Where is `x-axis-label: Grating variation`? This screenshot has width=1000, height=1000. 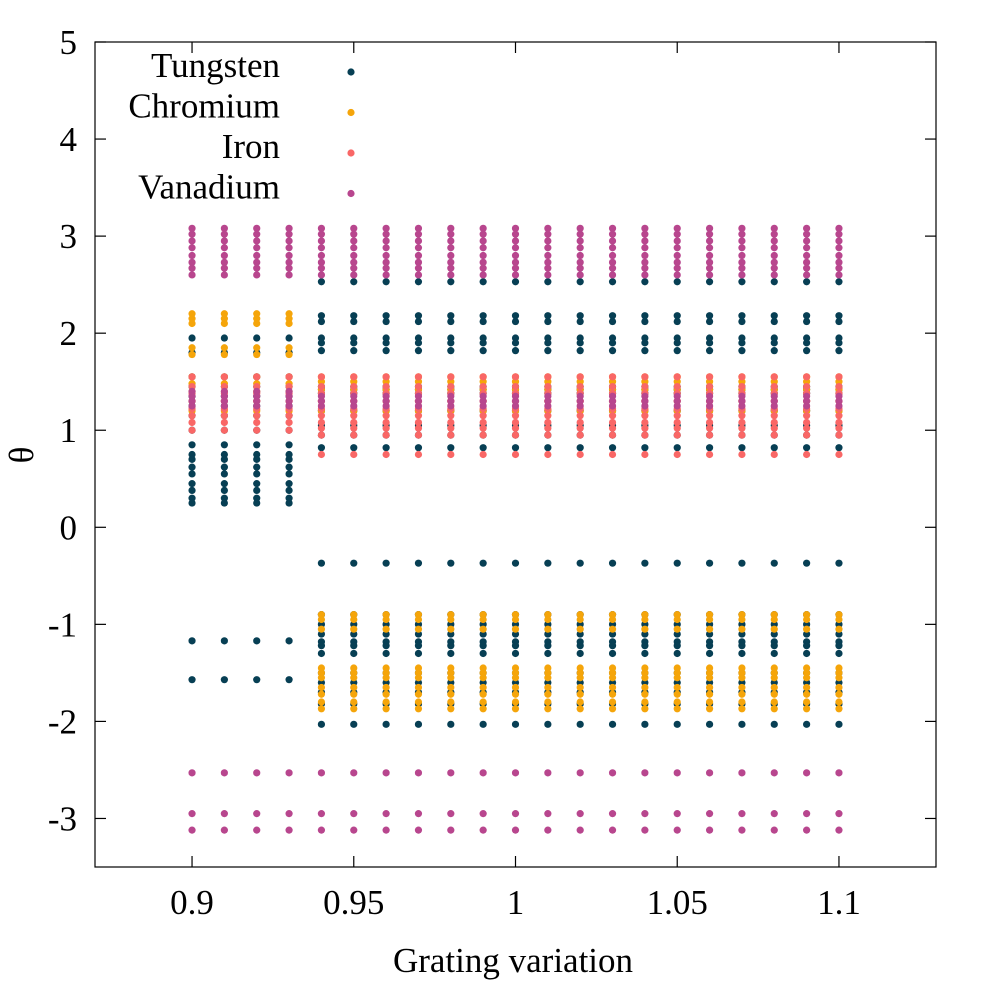 x-axis-label: Grating variation is located at coordinates (513, 960).